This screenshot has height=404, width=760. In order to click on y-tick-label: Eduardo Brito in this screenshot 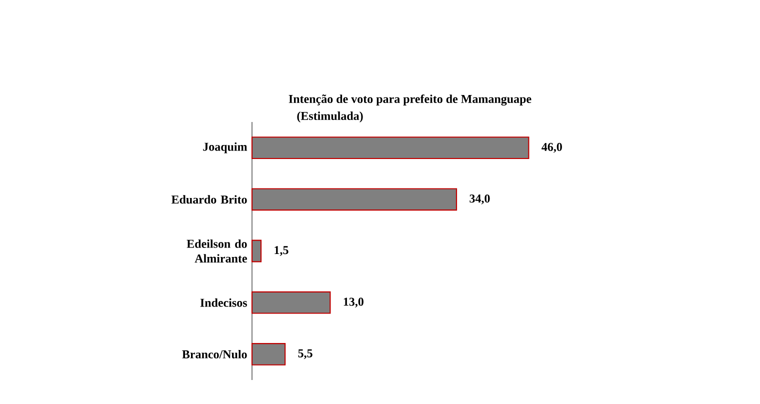, I will do `click(209, 199)`.